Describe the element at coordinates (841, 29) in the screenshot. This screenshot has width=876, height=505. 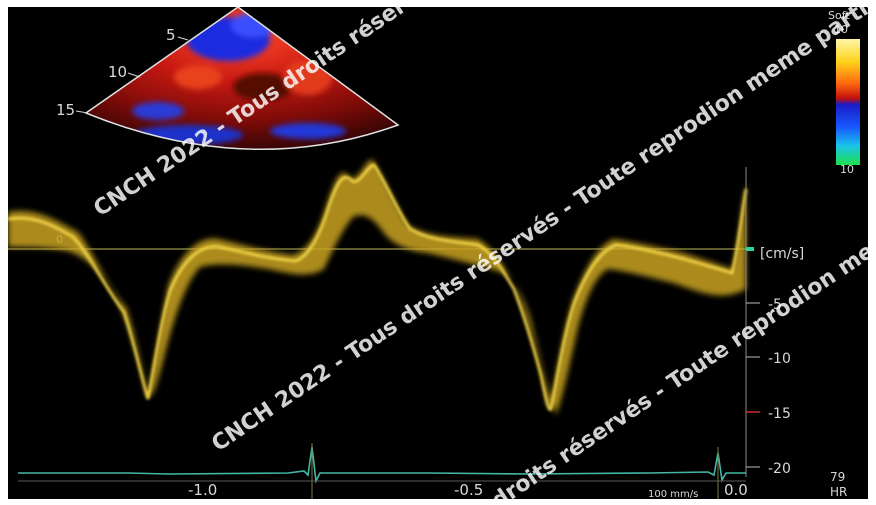
I see `color-bar-top-value: 10` at that location.